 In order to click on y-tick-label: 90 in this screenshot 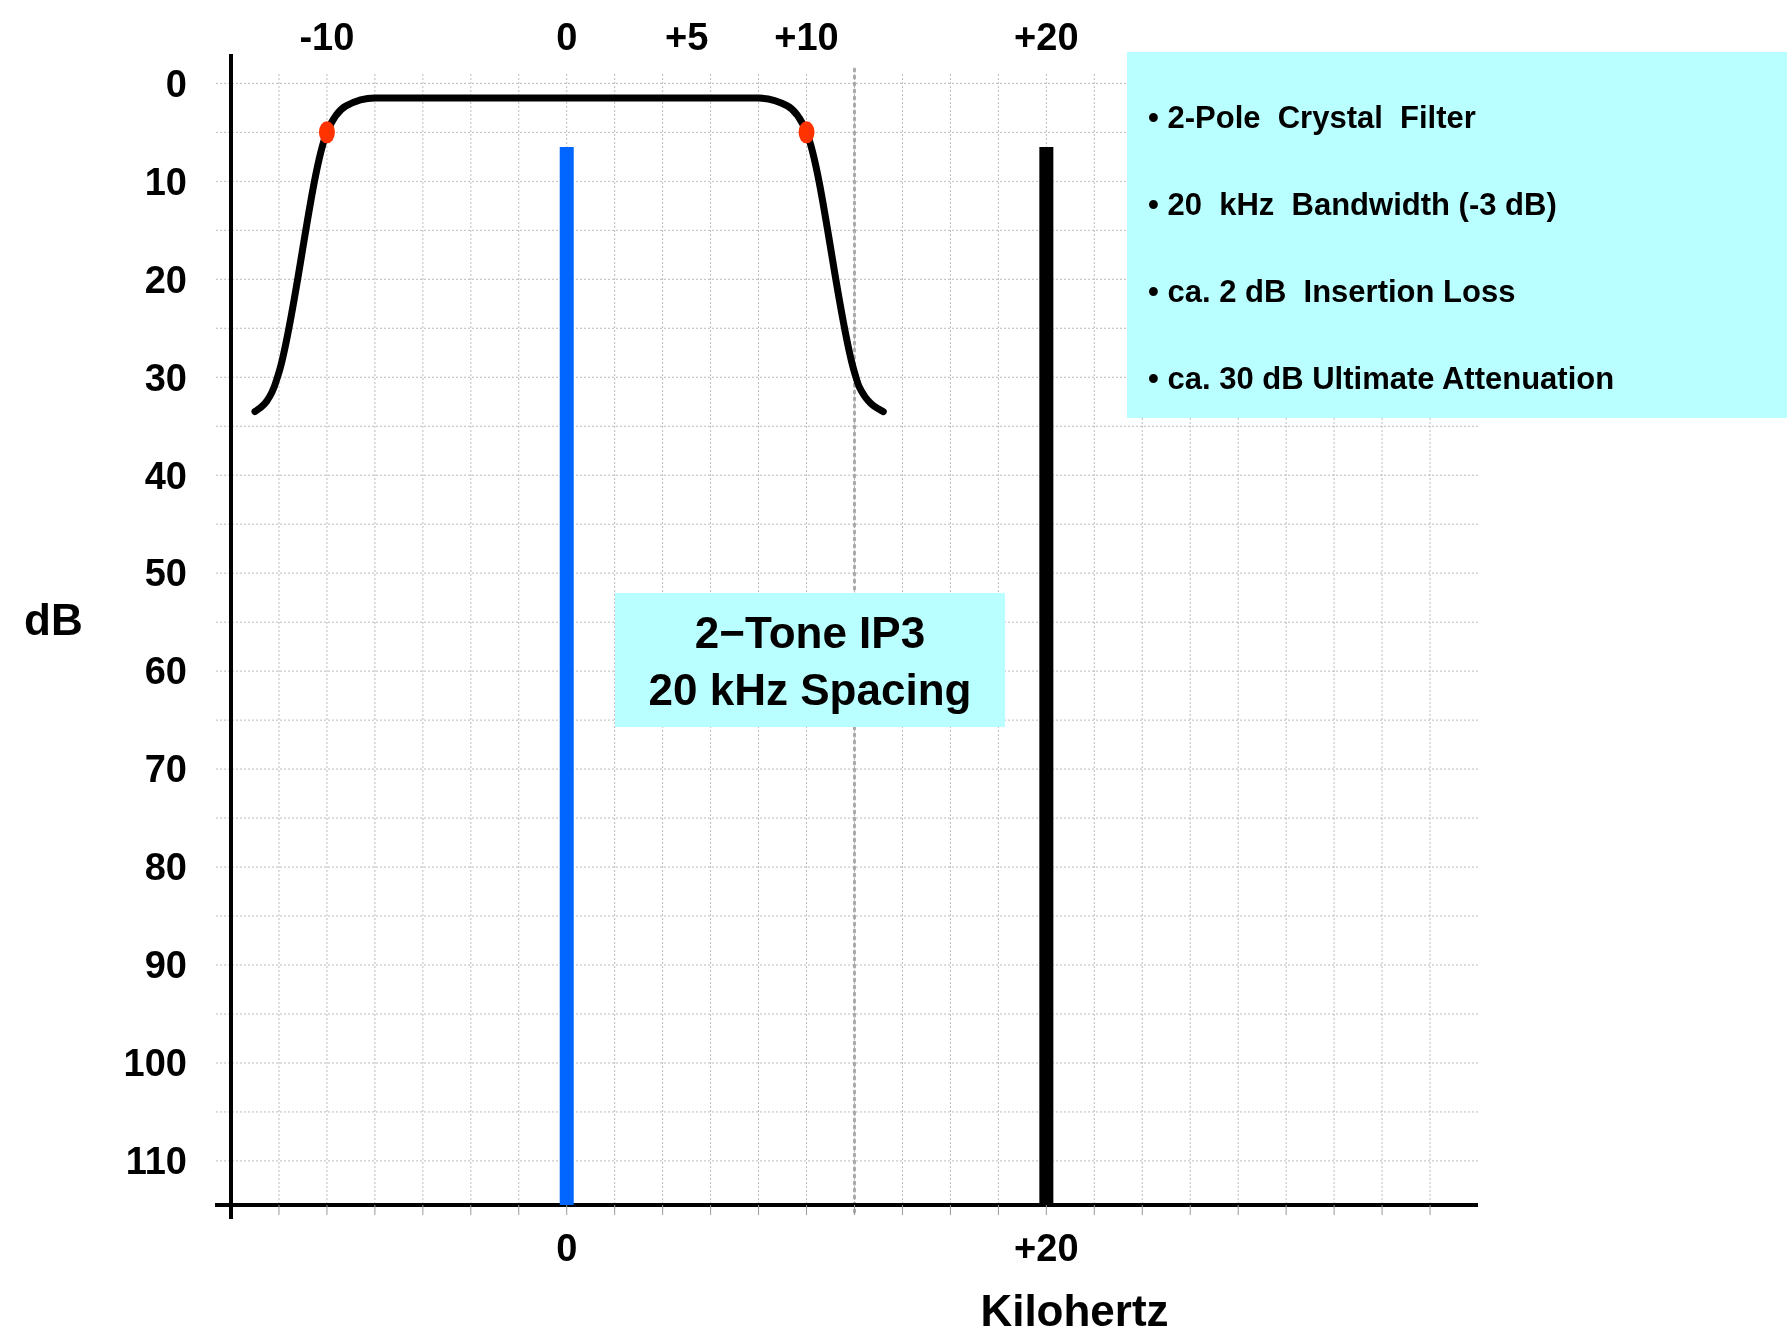, I will do `click(165, 965)`.